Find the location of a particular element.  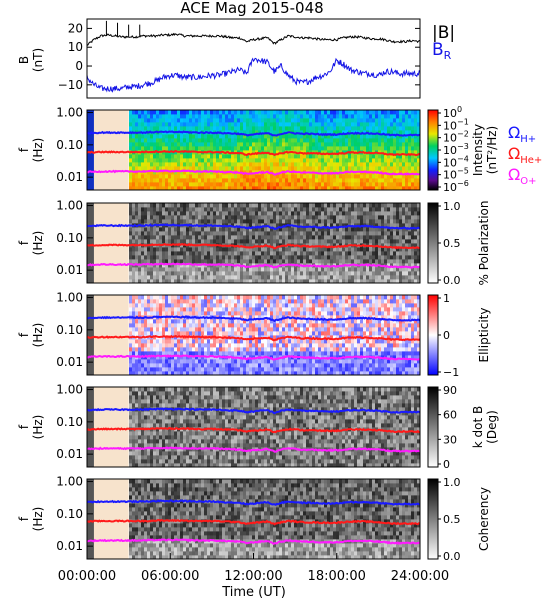

colorbar-tick-label: 10−2 is located at coordinates (456, 137).